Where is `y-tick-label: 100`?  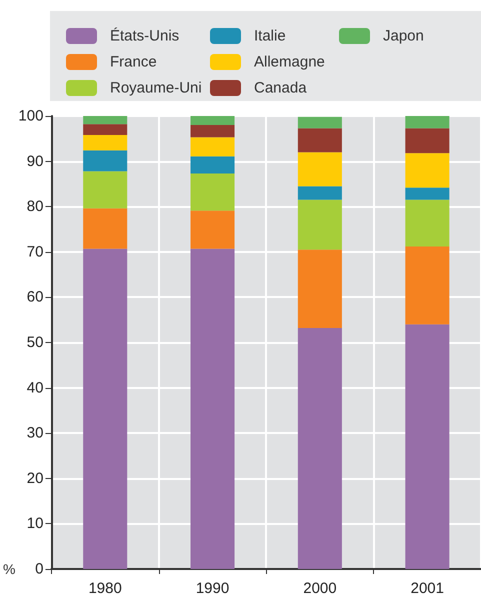 y-tick-label: 100 is located at coordinates (31, 116).